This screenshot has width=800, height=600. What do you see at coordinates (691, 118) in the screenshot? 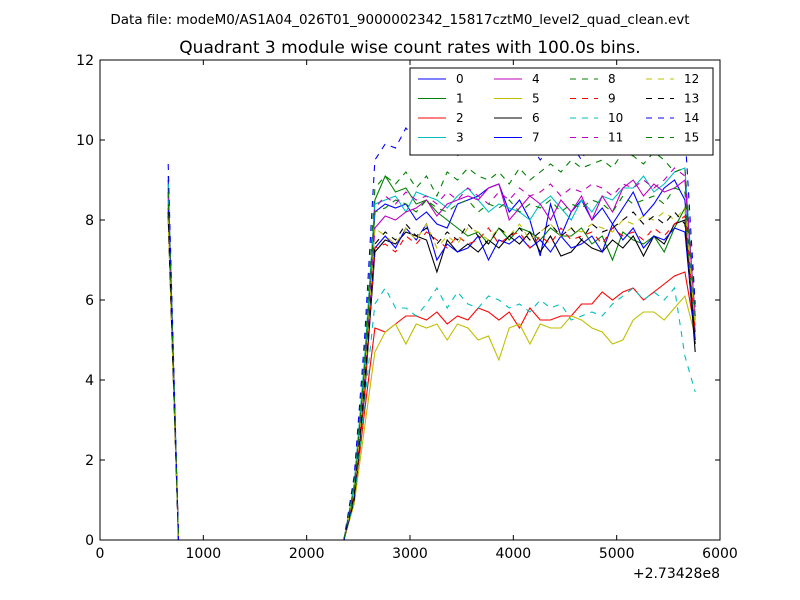
I see `legend-label-14: 14` at bounding box center [691, 118].